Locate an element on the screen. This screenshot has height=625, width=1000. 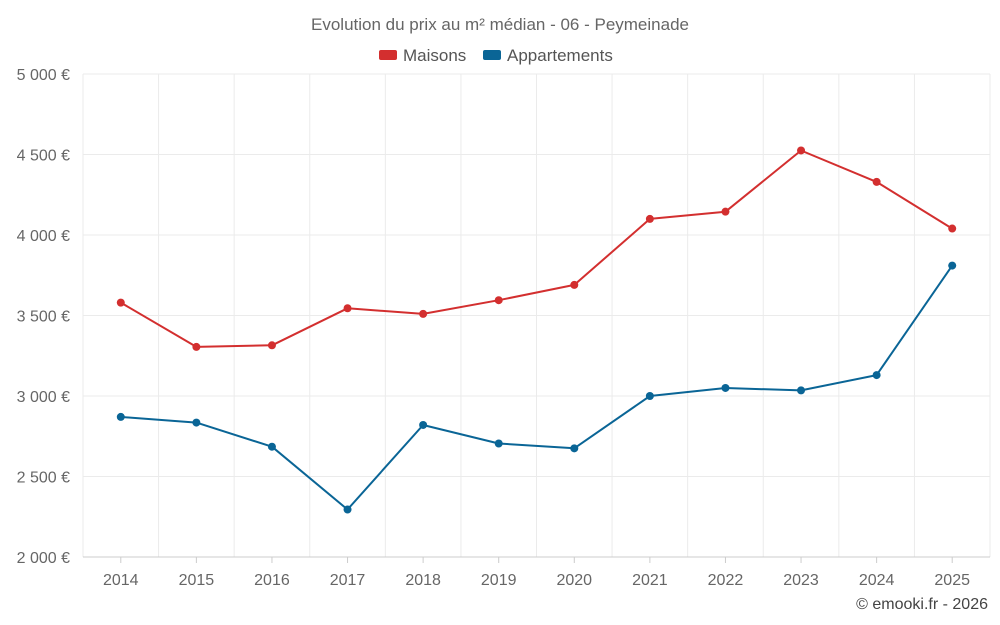
legend-label-appartements: Appartements is located at coordinates (560, 55).